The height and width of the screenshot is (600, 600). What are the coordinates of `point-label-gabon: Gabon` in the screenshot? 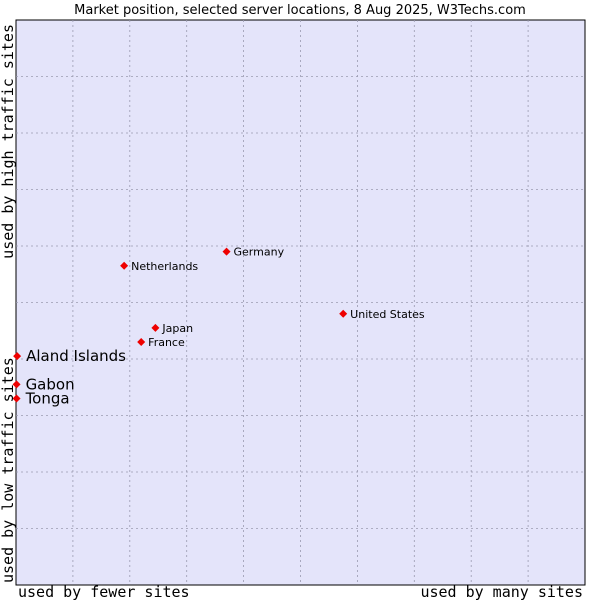 It's located at (50, 384).